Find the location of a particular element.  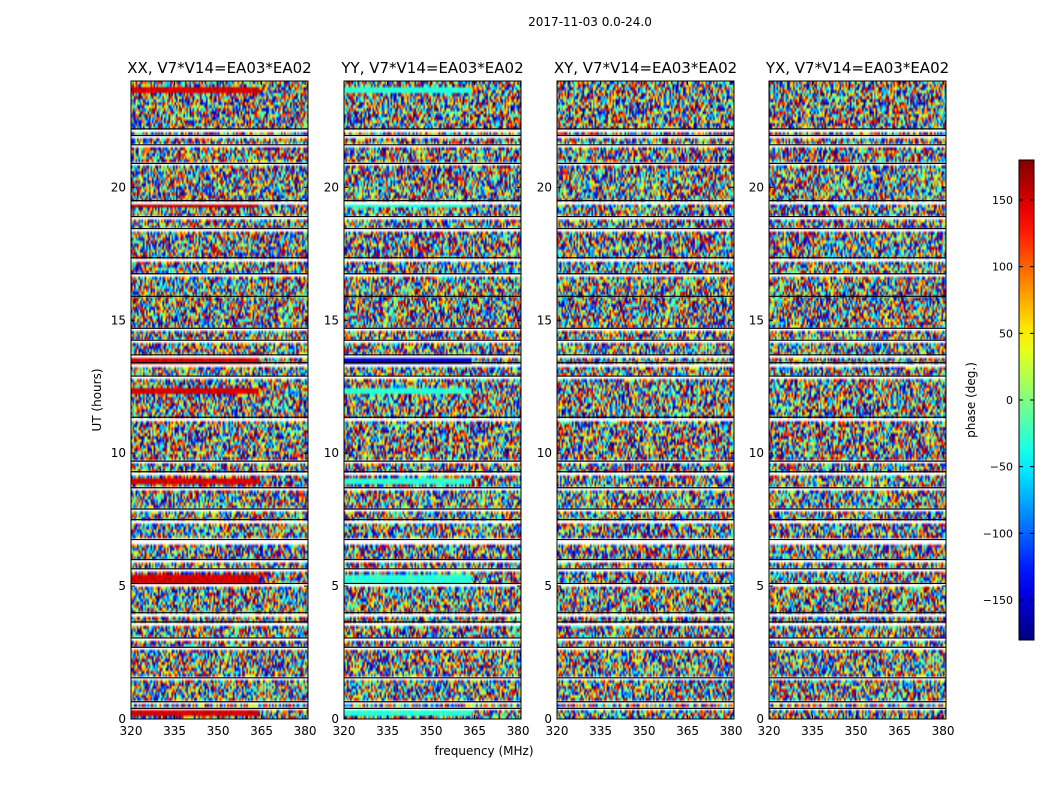

colorbar-tick-label: −100 is located at coordinates (998, 533).